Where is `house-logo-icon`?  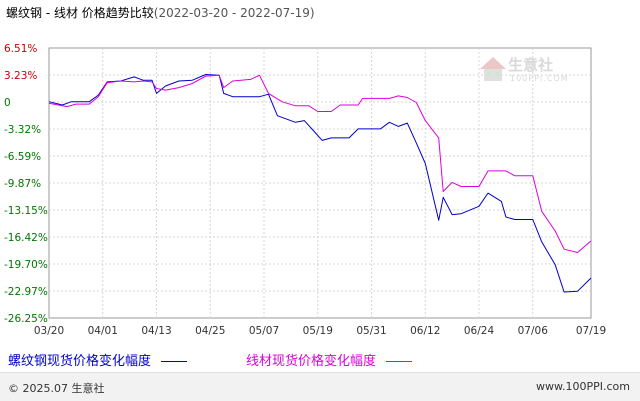 house-logo-icon is located at coordinates (493, 69).